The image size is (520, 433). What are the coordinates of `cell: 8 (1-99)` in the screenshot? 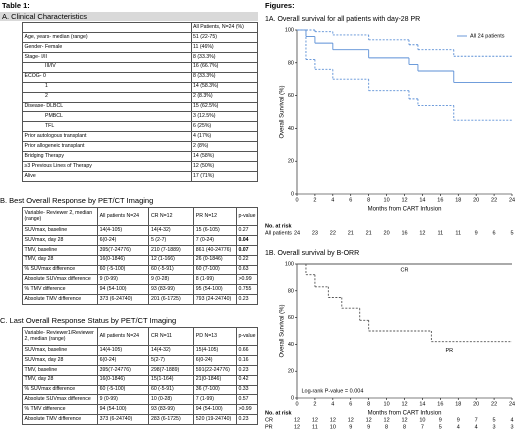 It's located at (215, 280).